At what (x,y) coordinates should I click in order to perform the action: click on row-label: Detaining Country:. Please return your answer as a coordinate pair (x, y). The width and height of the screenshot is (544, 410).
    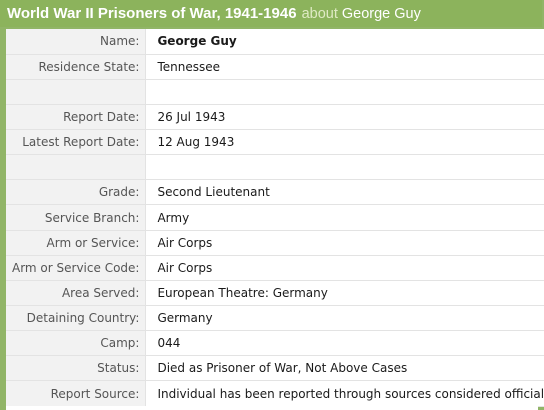
    Looking at the image, I should click on (76, 318).